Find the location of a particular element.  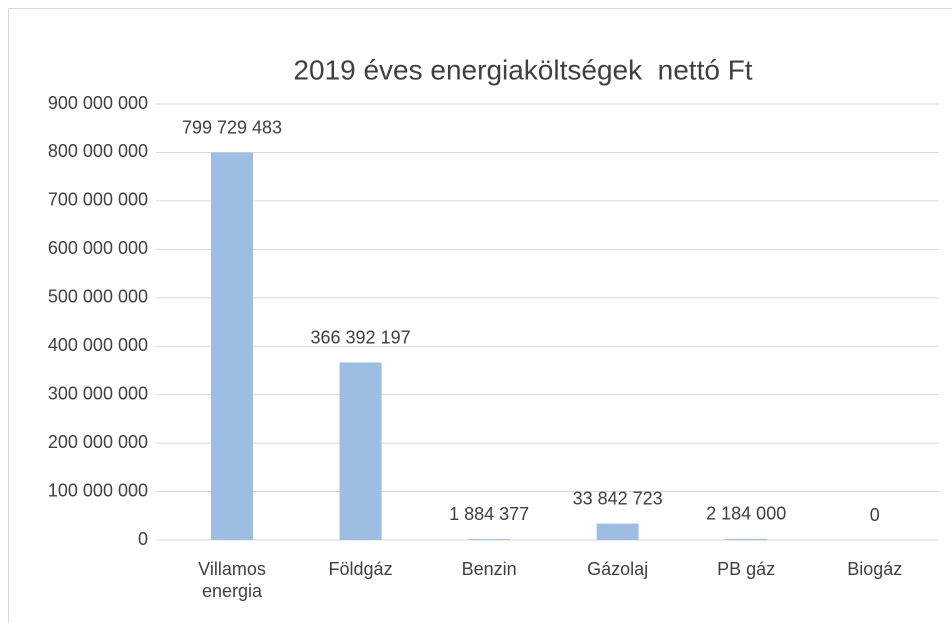

y-tick-label: 0 is located at coordinates (143, 539).